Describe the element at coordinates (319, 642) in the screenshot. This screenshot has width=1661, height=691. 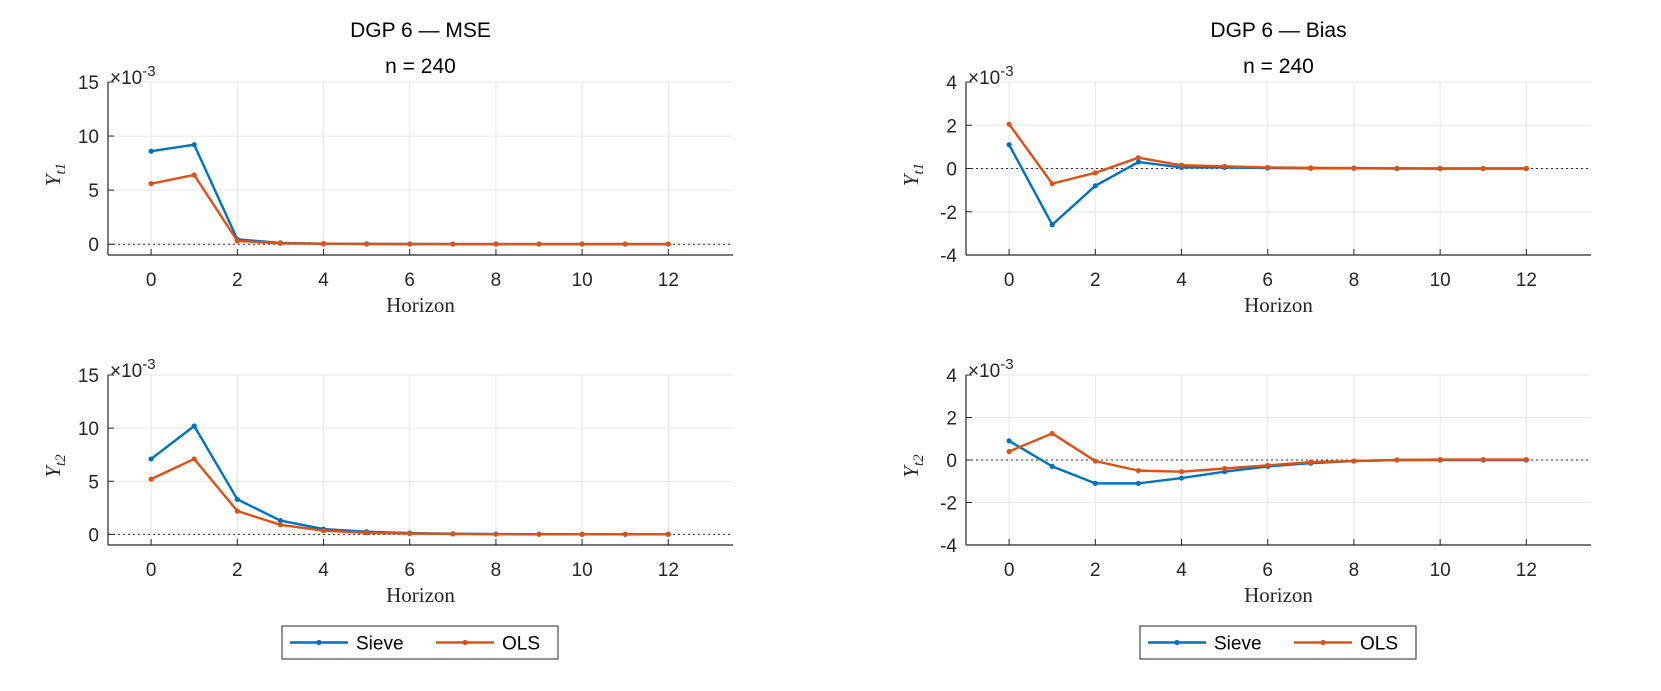
I see `legend-marker-sieve` at that location.